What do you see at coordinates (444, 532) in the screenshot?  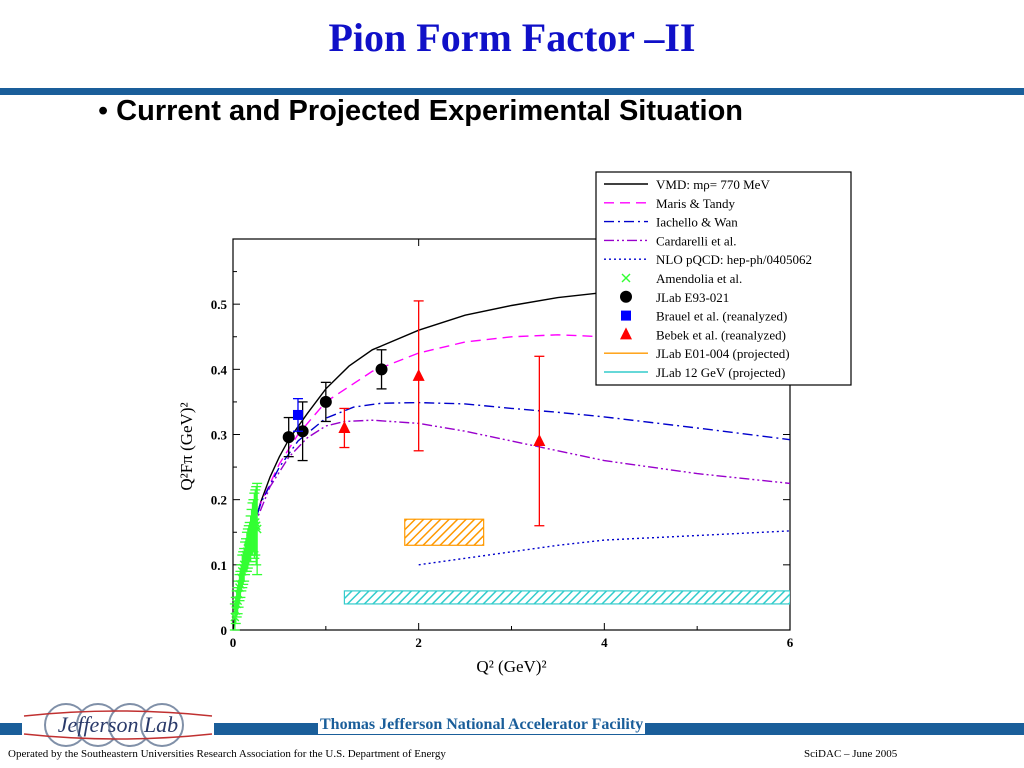 I see `e01-band` at bounding box center [444, 532].